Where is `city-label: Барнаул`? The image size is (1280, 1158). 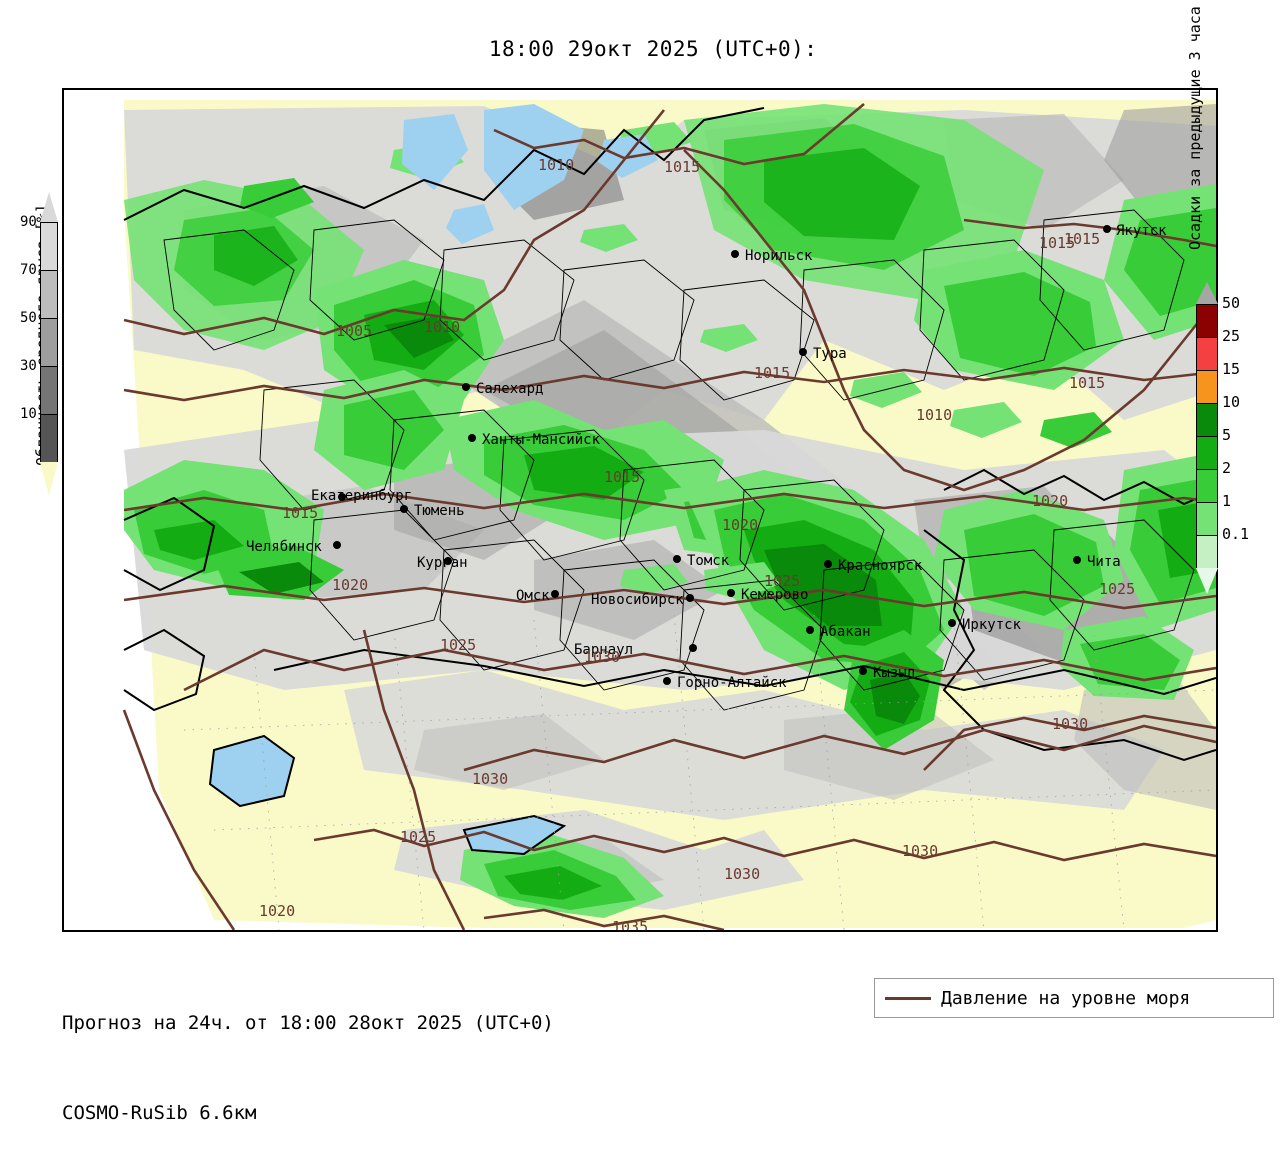
city-label: Барнаул is located at coordinates (604, 650).